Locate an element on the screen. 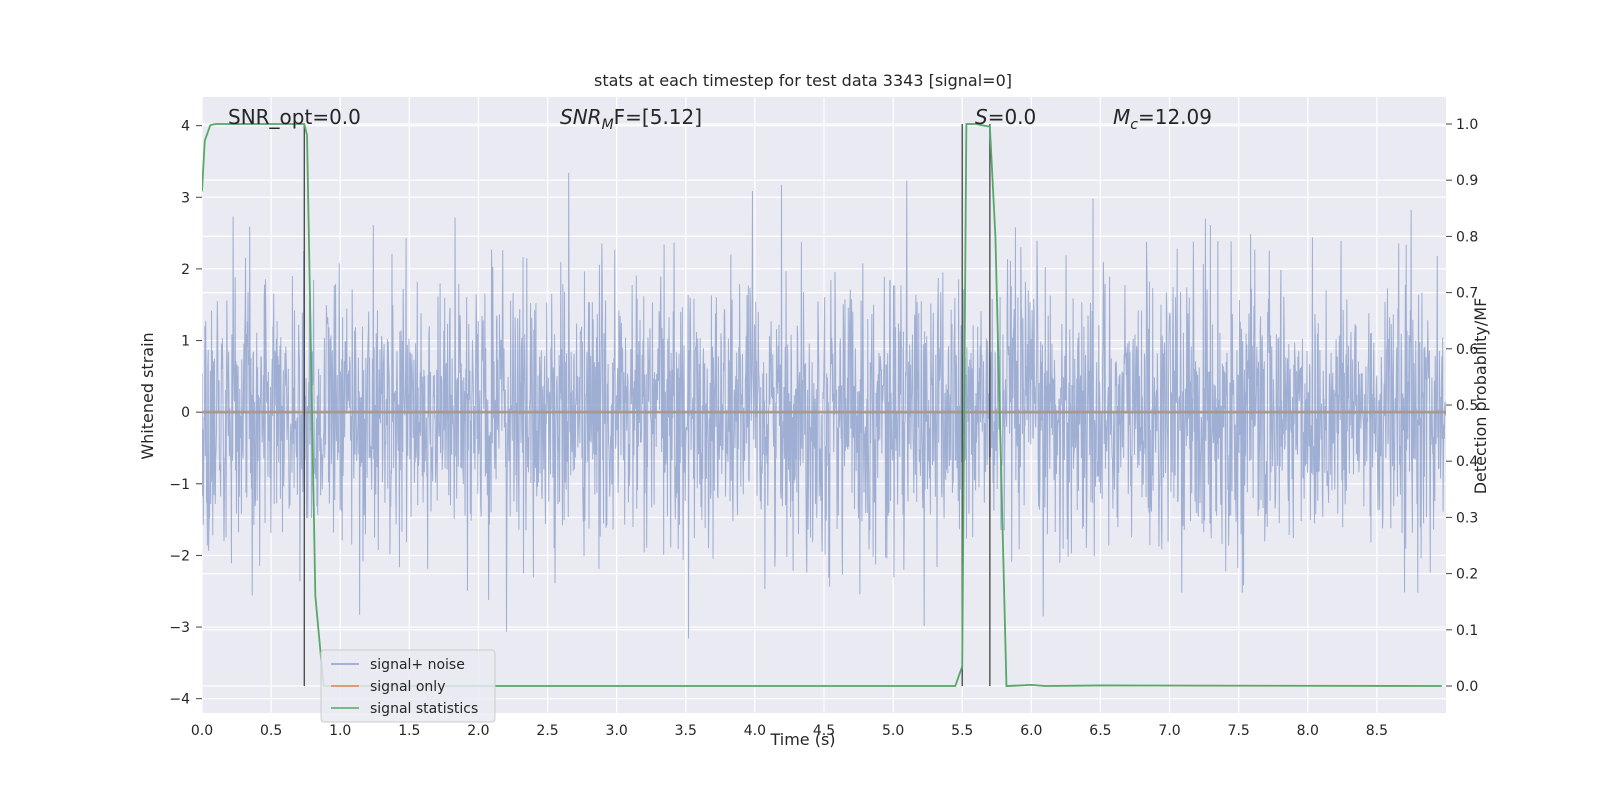 This screenshot has width=1600, height=800. snr-opt-annotation: SNR_opt=0.0 is located at coordinates (294, 117).